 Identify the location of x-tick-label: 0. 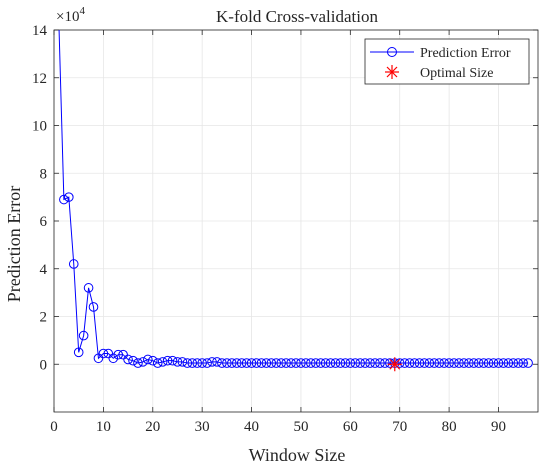
(54, 427).